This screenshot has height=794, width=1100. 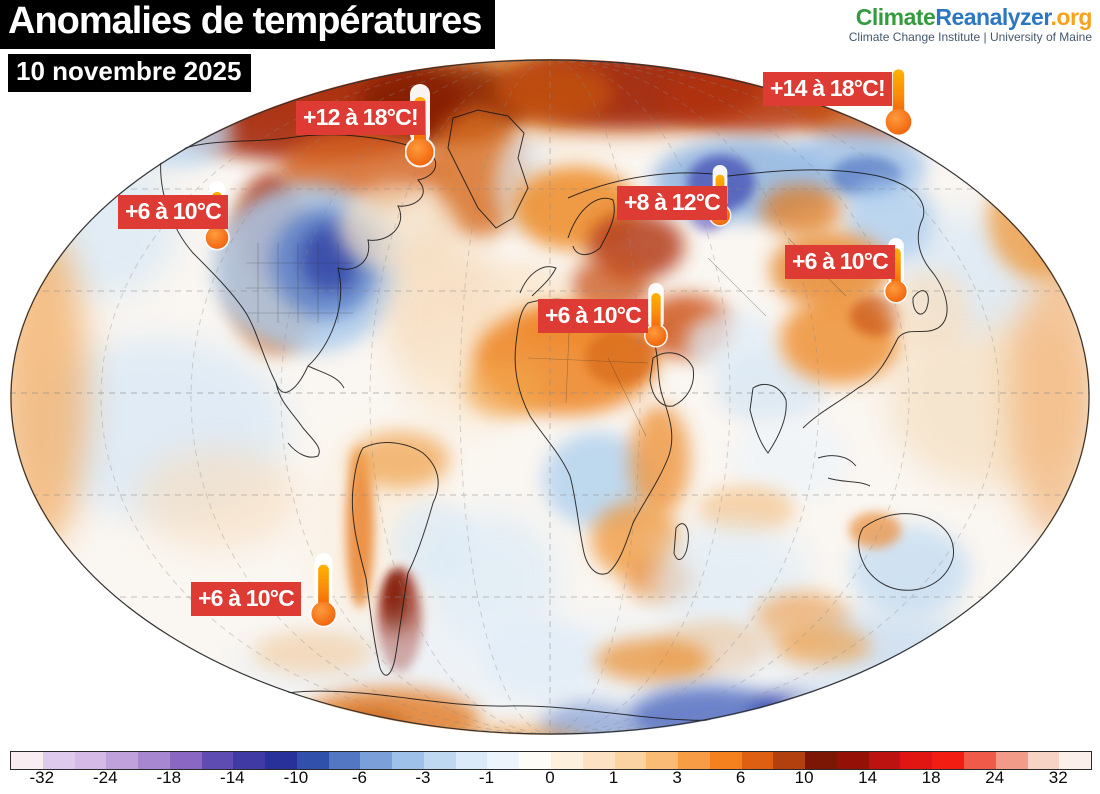 I want to click on colorbar-tick-label: -18, so click(x=169, y=777).